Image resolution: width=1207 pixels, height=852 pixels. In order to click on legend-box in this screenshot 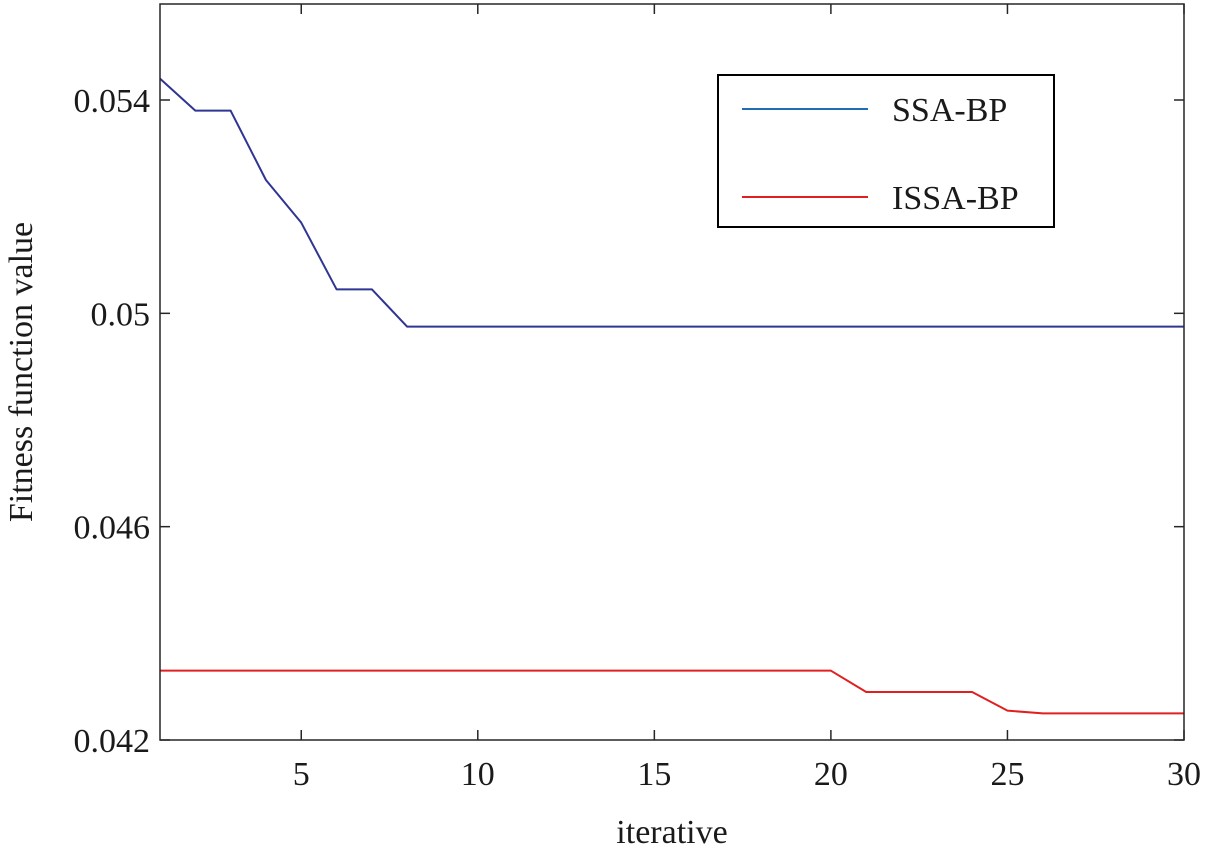, I will do `click(886, 151)`.